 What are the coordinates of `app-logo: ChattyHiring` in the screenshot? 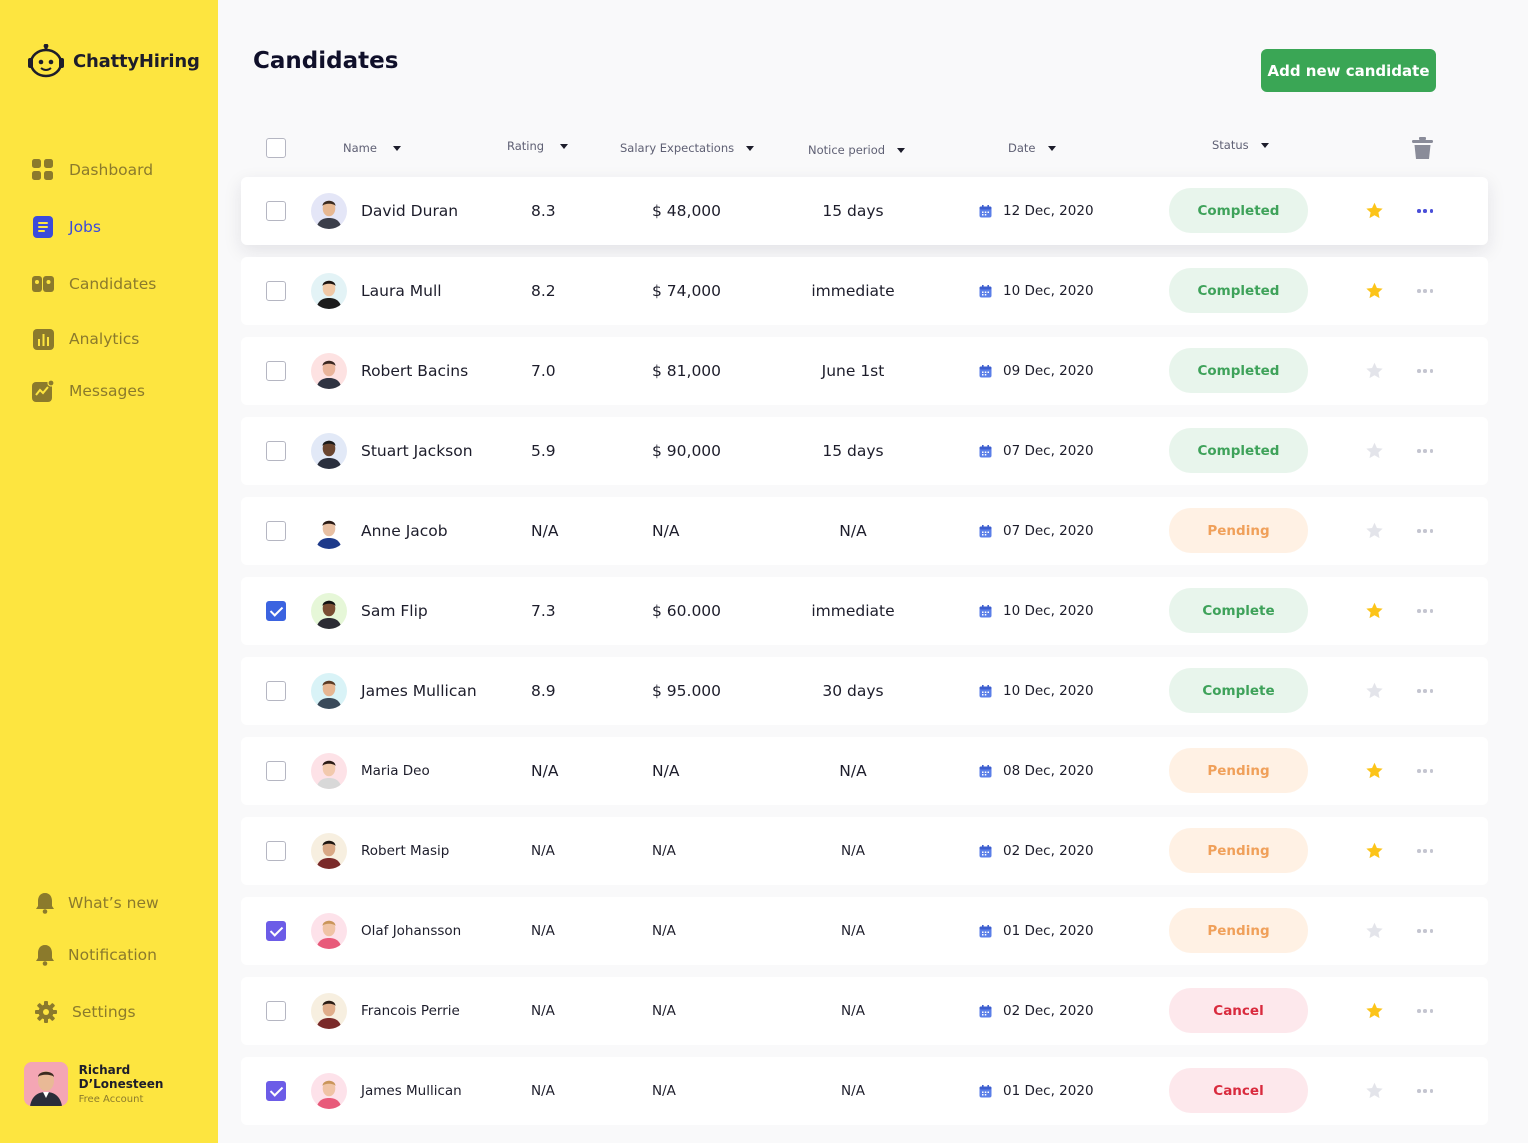 It's located at (113, 61).